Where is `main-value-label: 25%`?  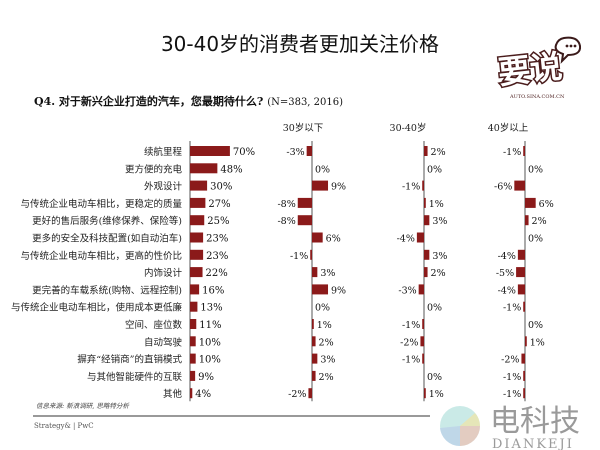
main-value-label: 25% is located at coordinates (218, 221).